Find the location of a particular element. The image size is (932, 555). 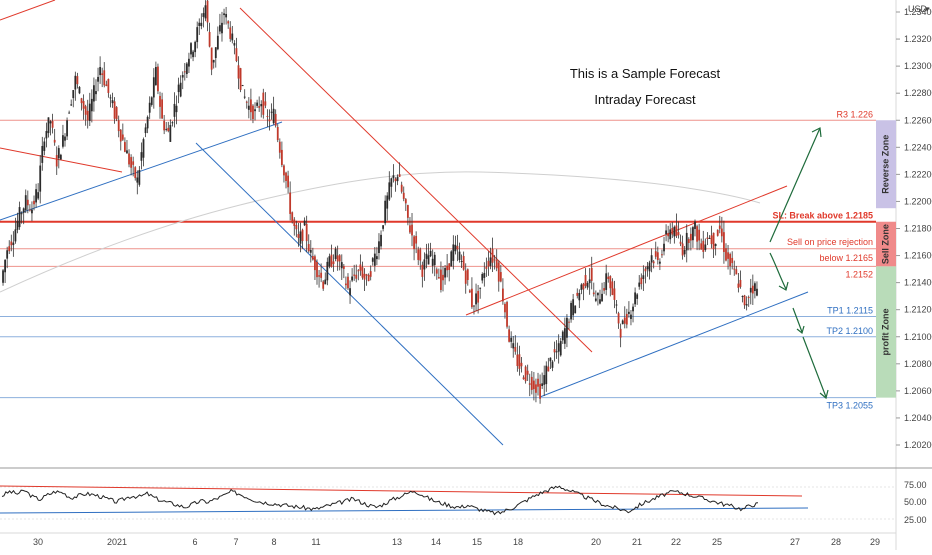

price-tick-label: 1.21800 is located at coordinates (918, 229).